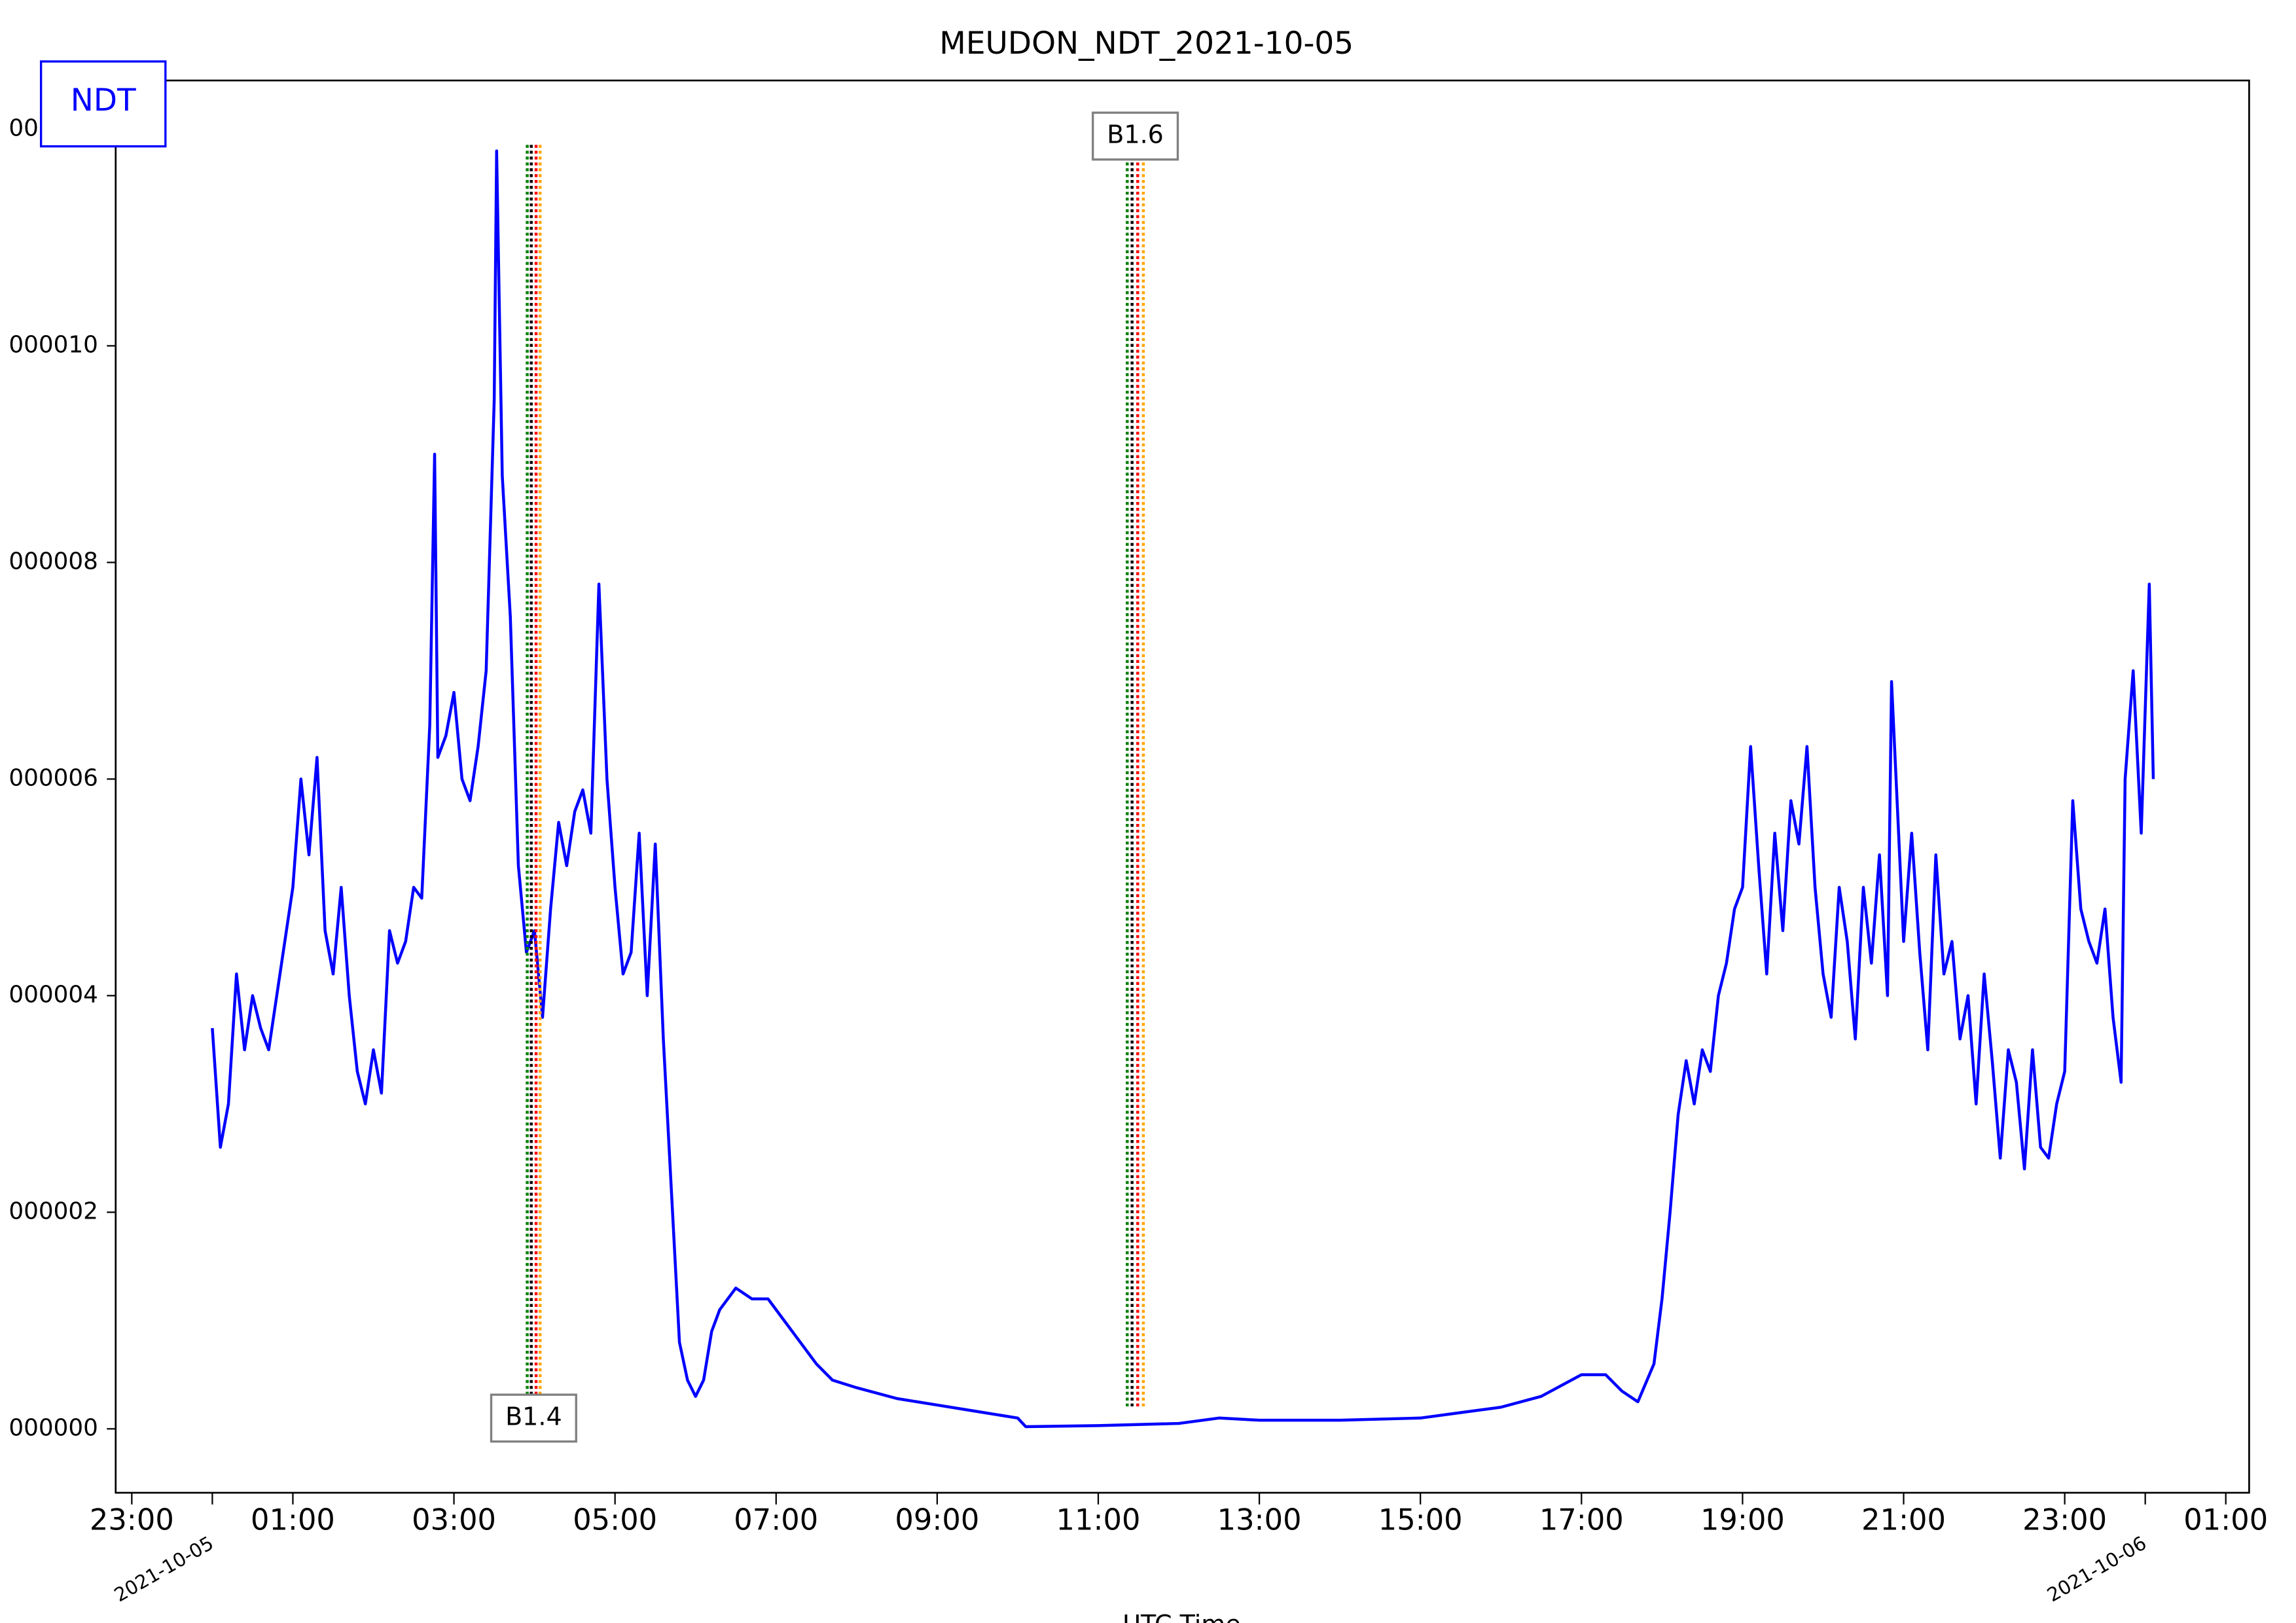 The width and height of the screenshot is (2296, 1623). I want to click on chart-title: MEUDON_NDT_2021-10-05, so click(1146, 44).